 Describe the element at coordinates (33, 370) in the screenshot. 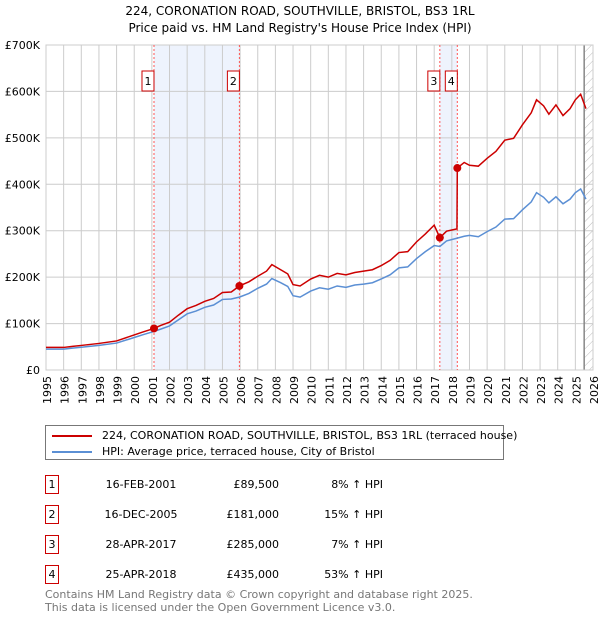

I see `y-tick-label: £0` at that location.